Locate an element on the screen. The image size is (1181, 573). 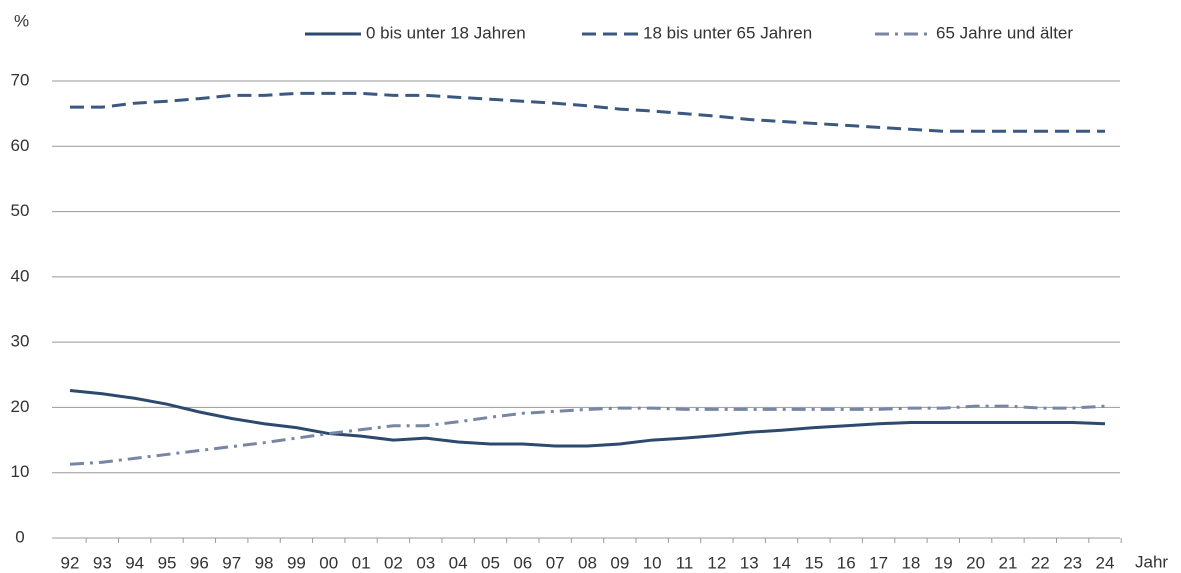
x-tick-label: 15 is located at coordinates (813, 562).